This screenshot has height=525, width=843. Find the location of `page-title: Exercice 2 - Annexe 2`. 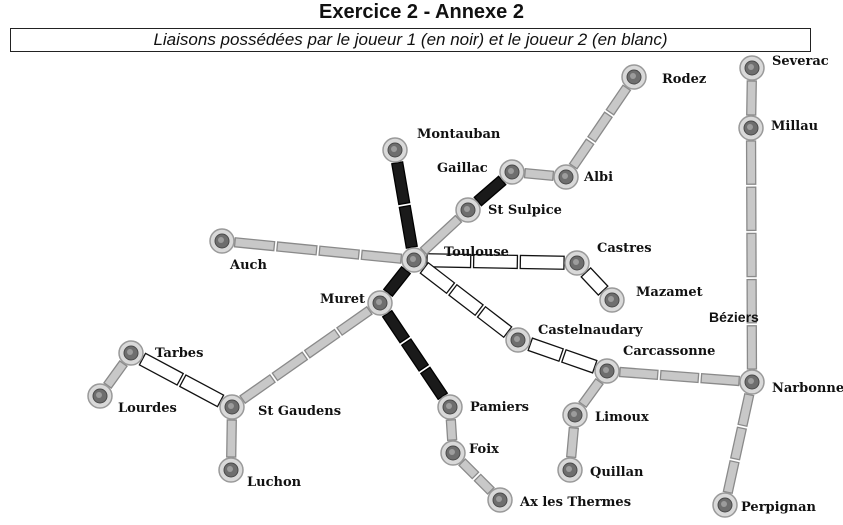

page-title: Exercice 2 - Annexe 2 is located at coordinates (421, 12).